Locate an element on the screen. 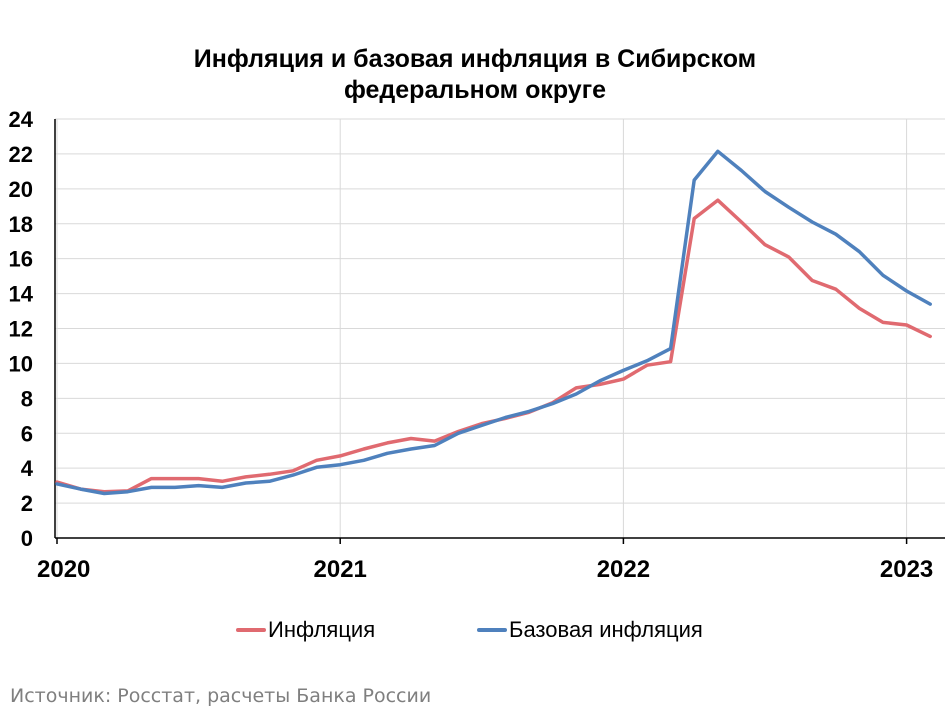 The width and height of the screenshot is (950, 712). y-tick-label: 16 is located at coordinates (21, 259).